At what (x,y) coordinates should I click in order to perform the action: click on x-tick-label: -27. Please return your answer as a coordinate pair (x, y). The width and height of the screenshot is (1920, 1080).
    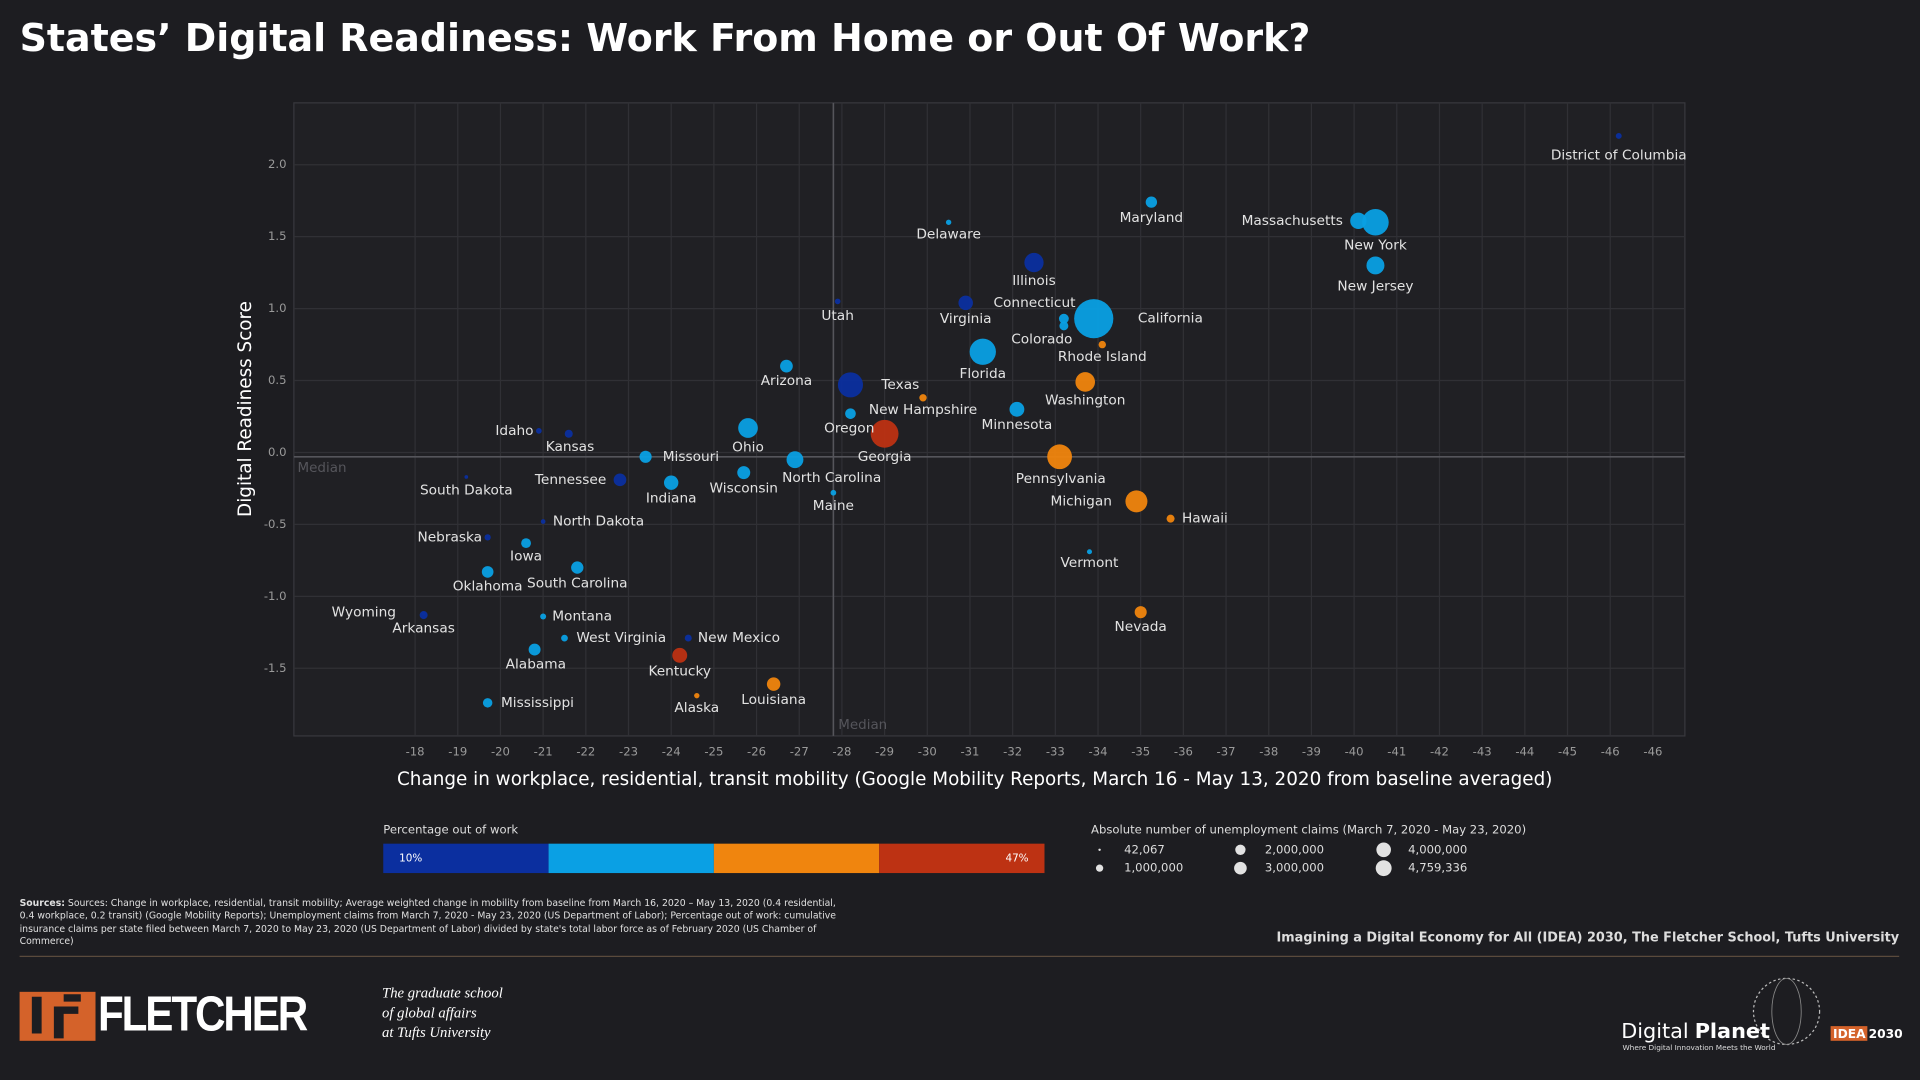
    Looking at the image, I should click on (799, 751).